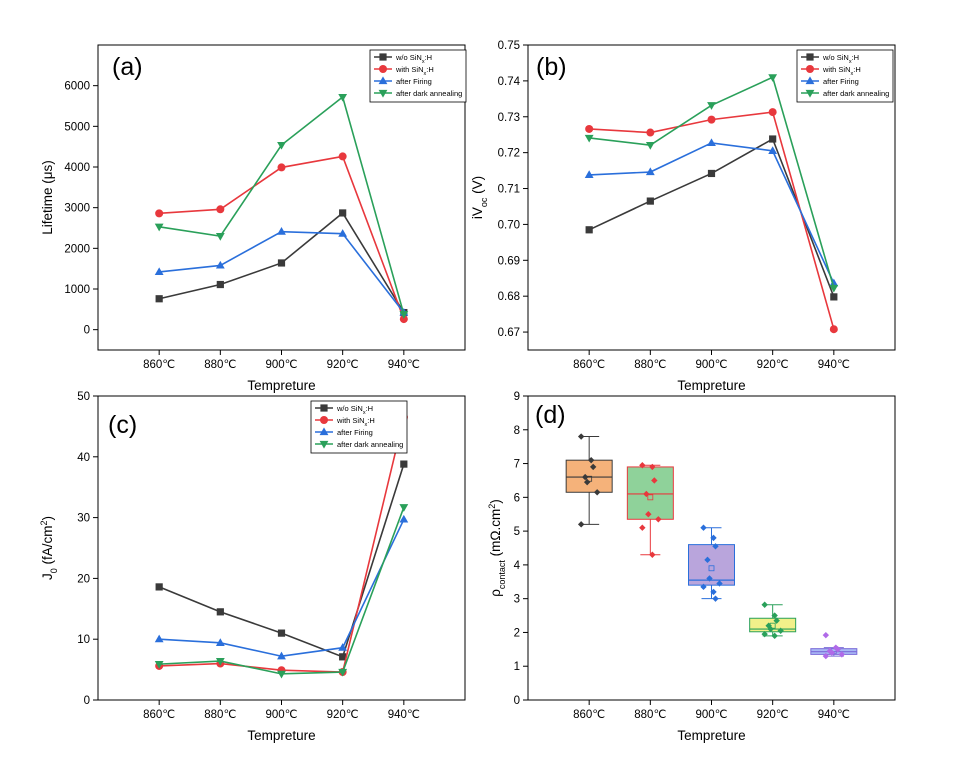 The width and height of the screenshot is (975, 772). What do you see at coordinates (497, 548) in the screenshot?
I see `y-axis-title: ρcontact (mΩ.cm2)` at bounding box center [497, 548].